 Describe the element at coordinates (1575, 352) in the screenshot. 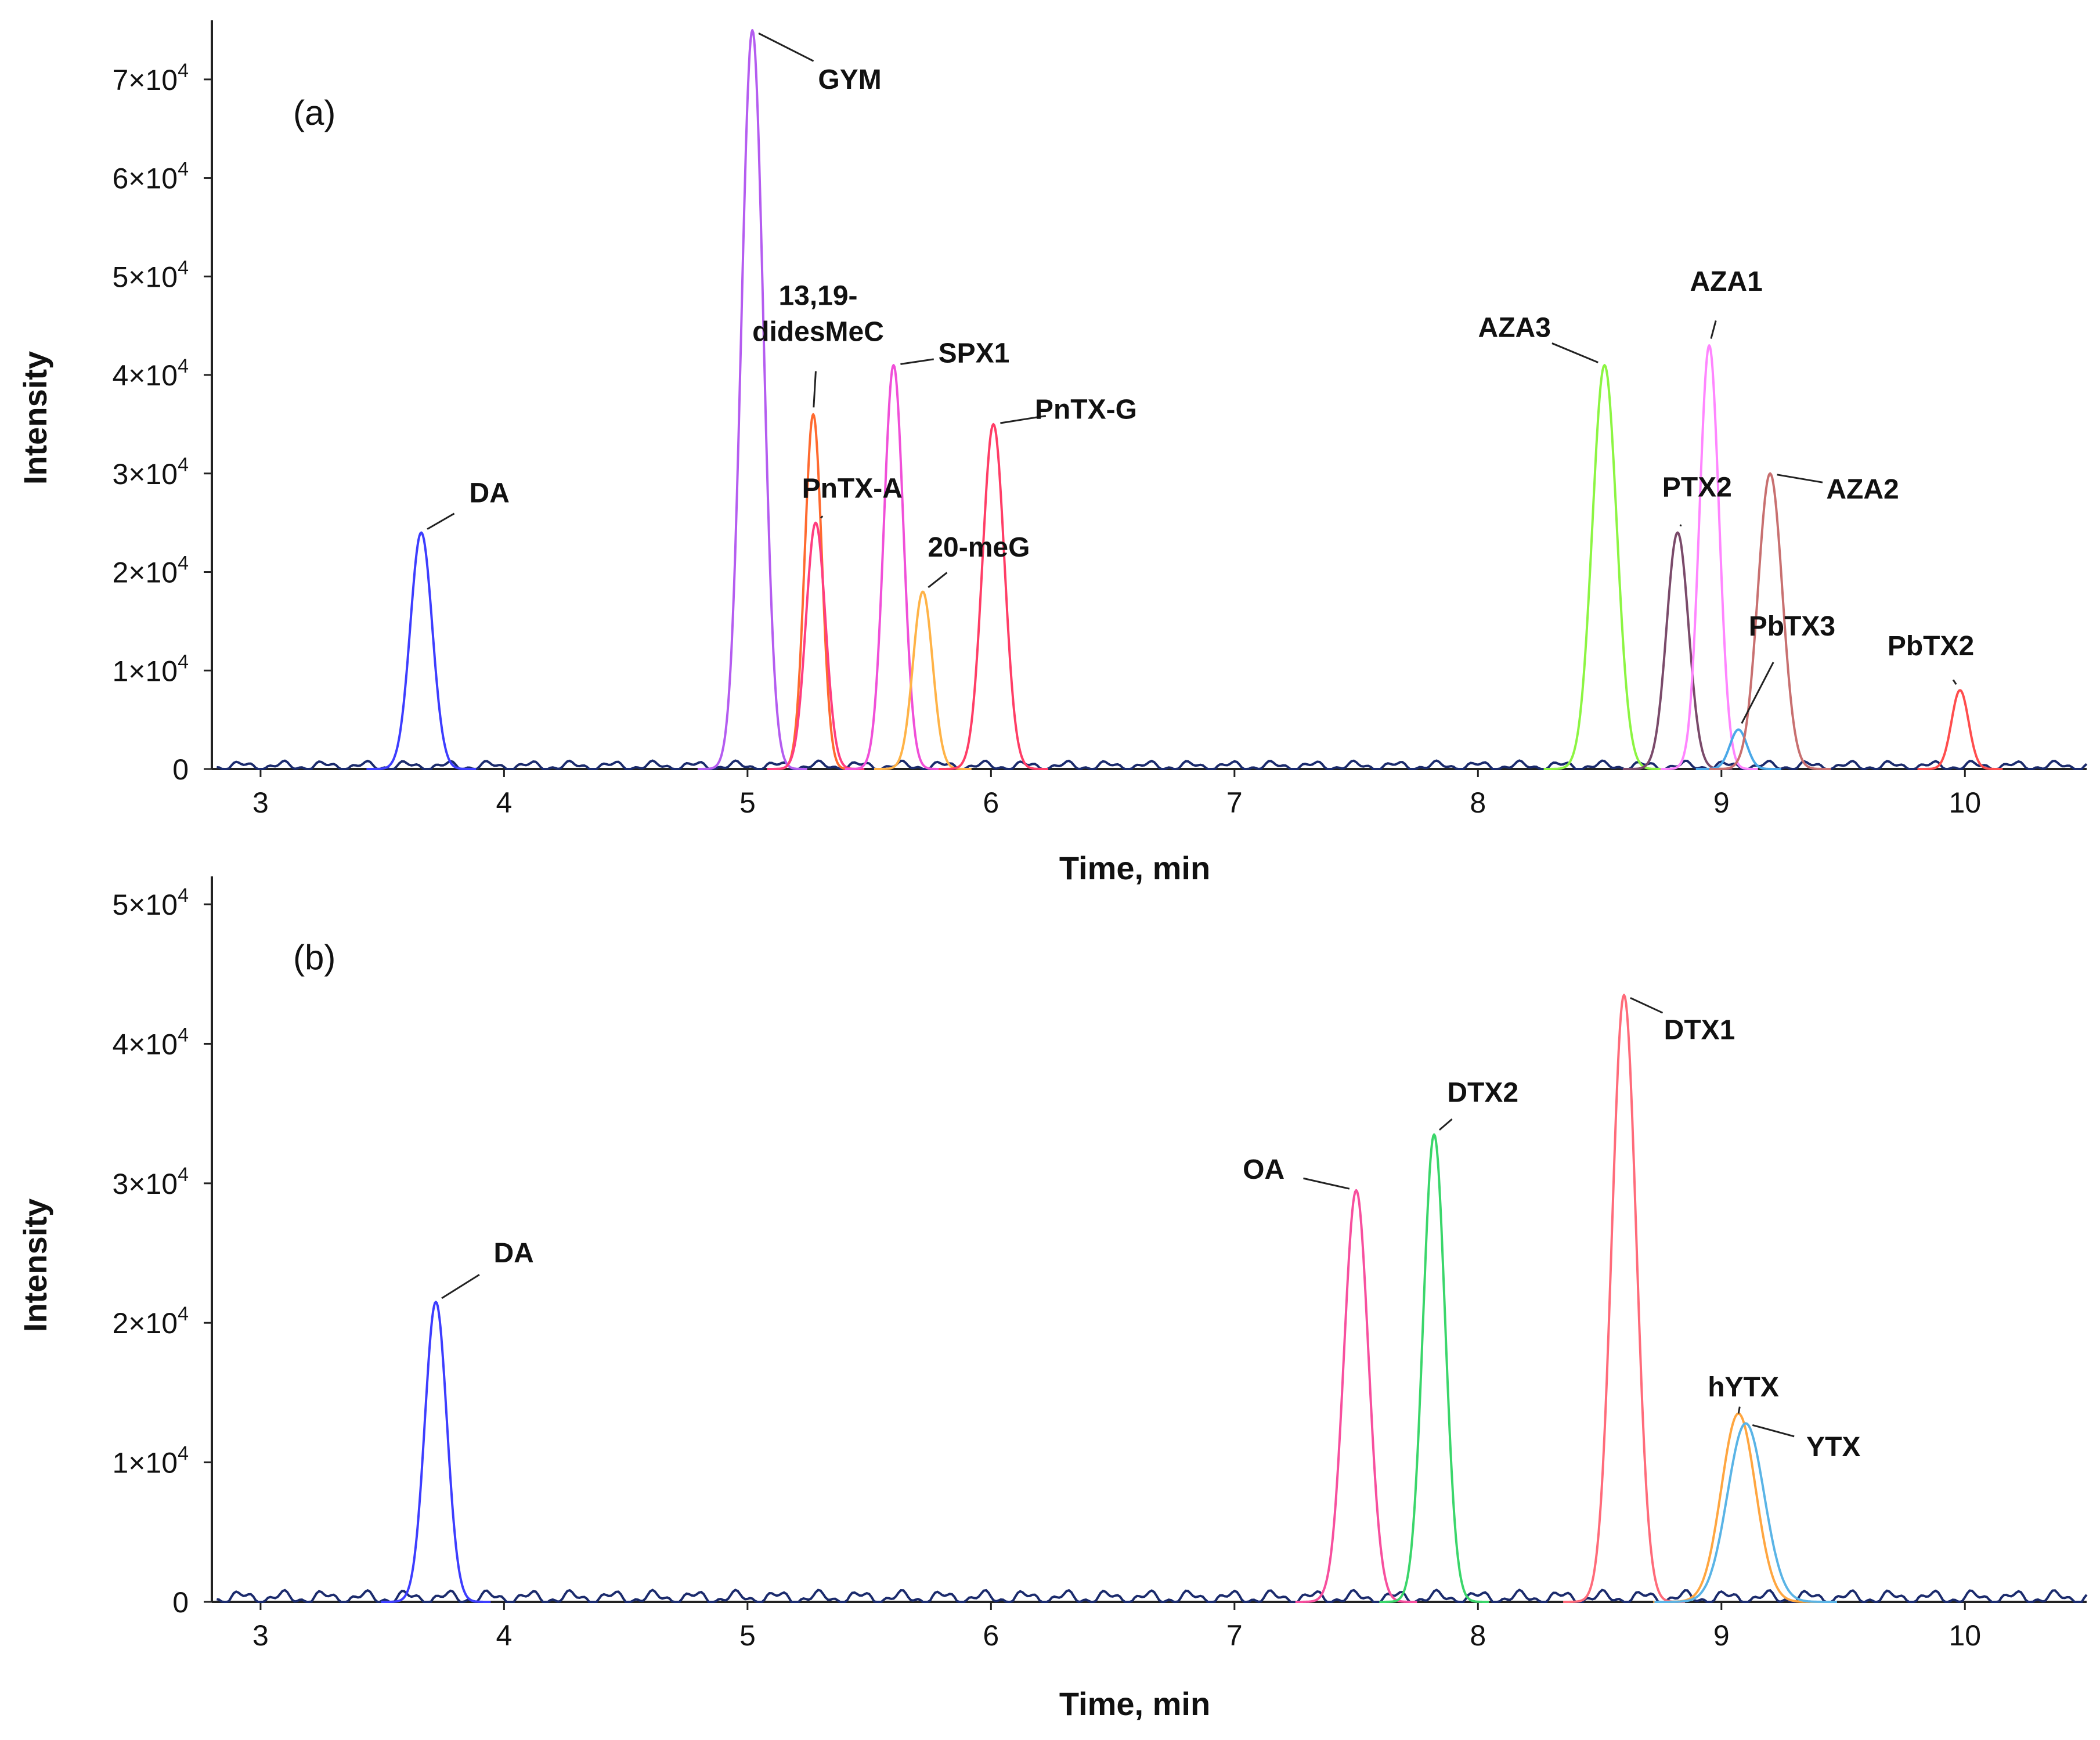

I see `leader-line-aza3` at that location.